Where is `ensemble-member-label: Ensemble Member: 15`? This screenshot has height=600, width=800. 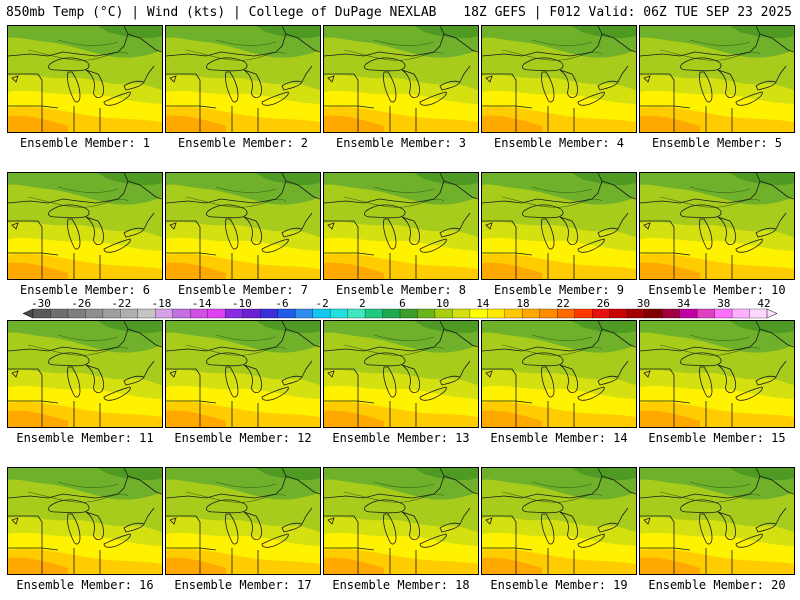
ensemble-member-label: Ensemble Member: 15 is located at coordinates (717, 438).